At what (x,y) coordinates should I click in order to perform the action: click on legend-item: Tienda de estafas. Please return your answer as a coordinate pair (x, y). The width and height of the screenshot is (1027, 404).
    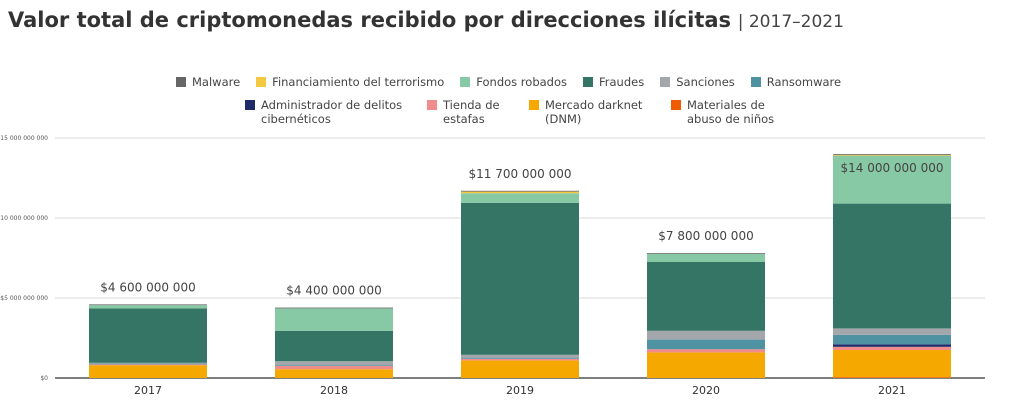
    Looking at the image, I should click on (470, 112).